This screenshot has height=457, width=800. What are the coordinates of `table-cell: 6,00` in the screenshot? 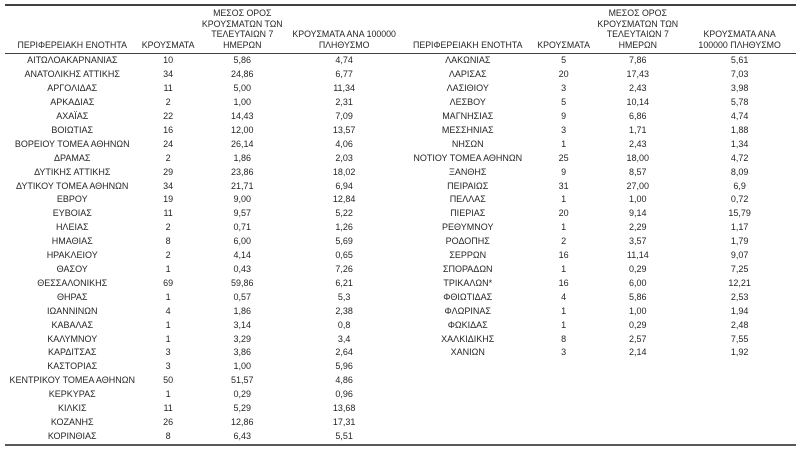 It's located at (242, 241).